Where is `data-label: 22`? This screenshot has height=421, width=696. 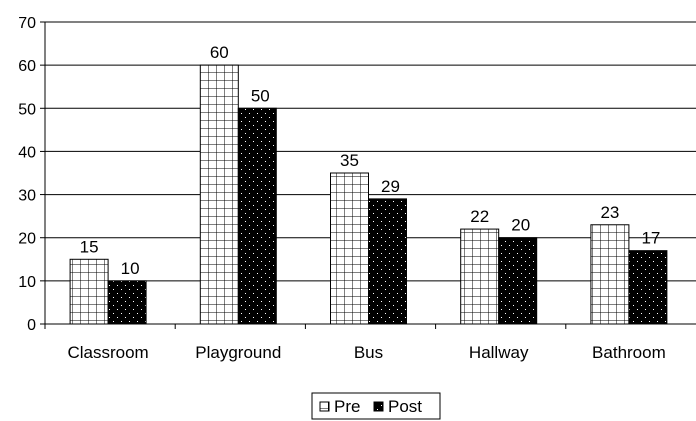
data-label: 22 is located at coordinates (479, 216).